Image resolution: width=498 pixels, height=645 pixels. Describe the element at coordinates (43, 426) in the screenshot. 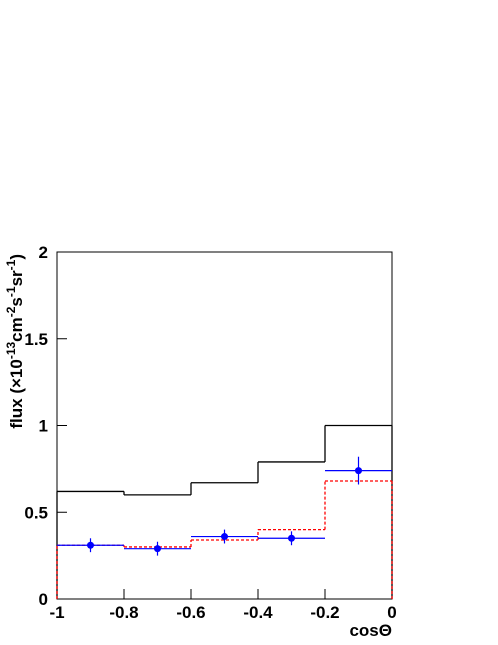

I see `y-tick-label: 1` at that location.